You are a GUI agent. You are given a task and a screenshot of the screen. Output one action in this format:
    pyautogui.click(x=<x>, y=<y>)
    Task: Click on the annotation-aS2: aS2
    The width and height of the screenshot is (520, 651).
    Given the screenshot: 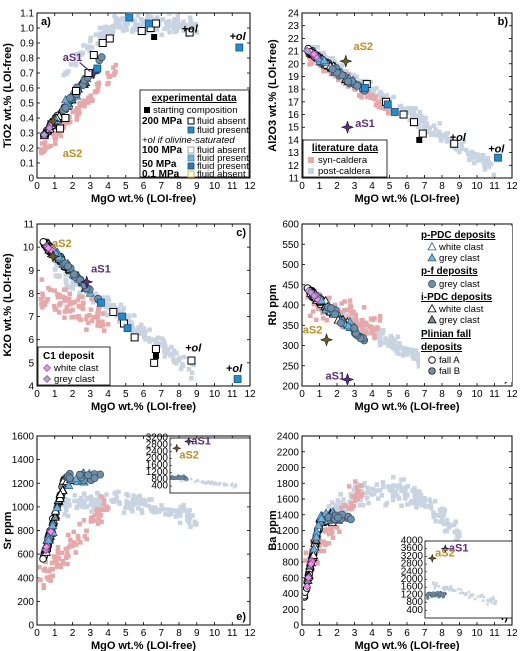 What is the action you would take?
    pyautogui.click(x=62, y=244)
    